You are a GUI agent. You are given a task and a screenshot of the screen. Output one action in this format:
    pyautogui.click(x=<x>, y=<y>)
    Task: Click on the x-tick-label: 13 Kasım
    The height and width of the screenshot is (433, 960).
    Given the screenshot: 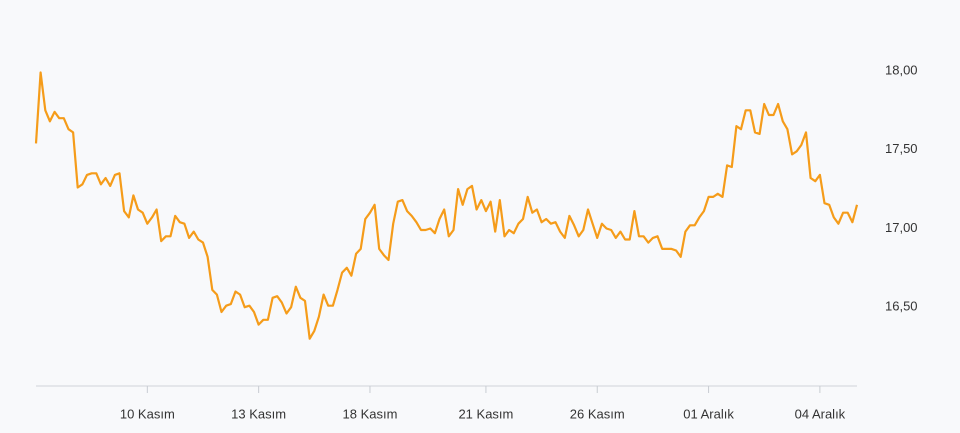 What is the action you would take?
    pyautogui.click(x=258, y=413)
    